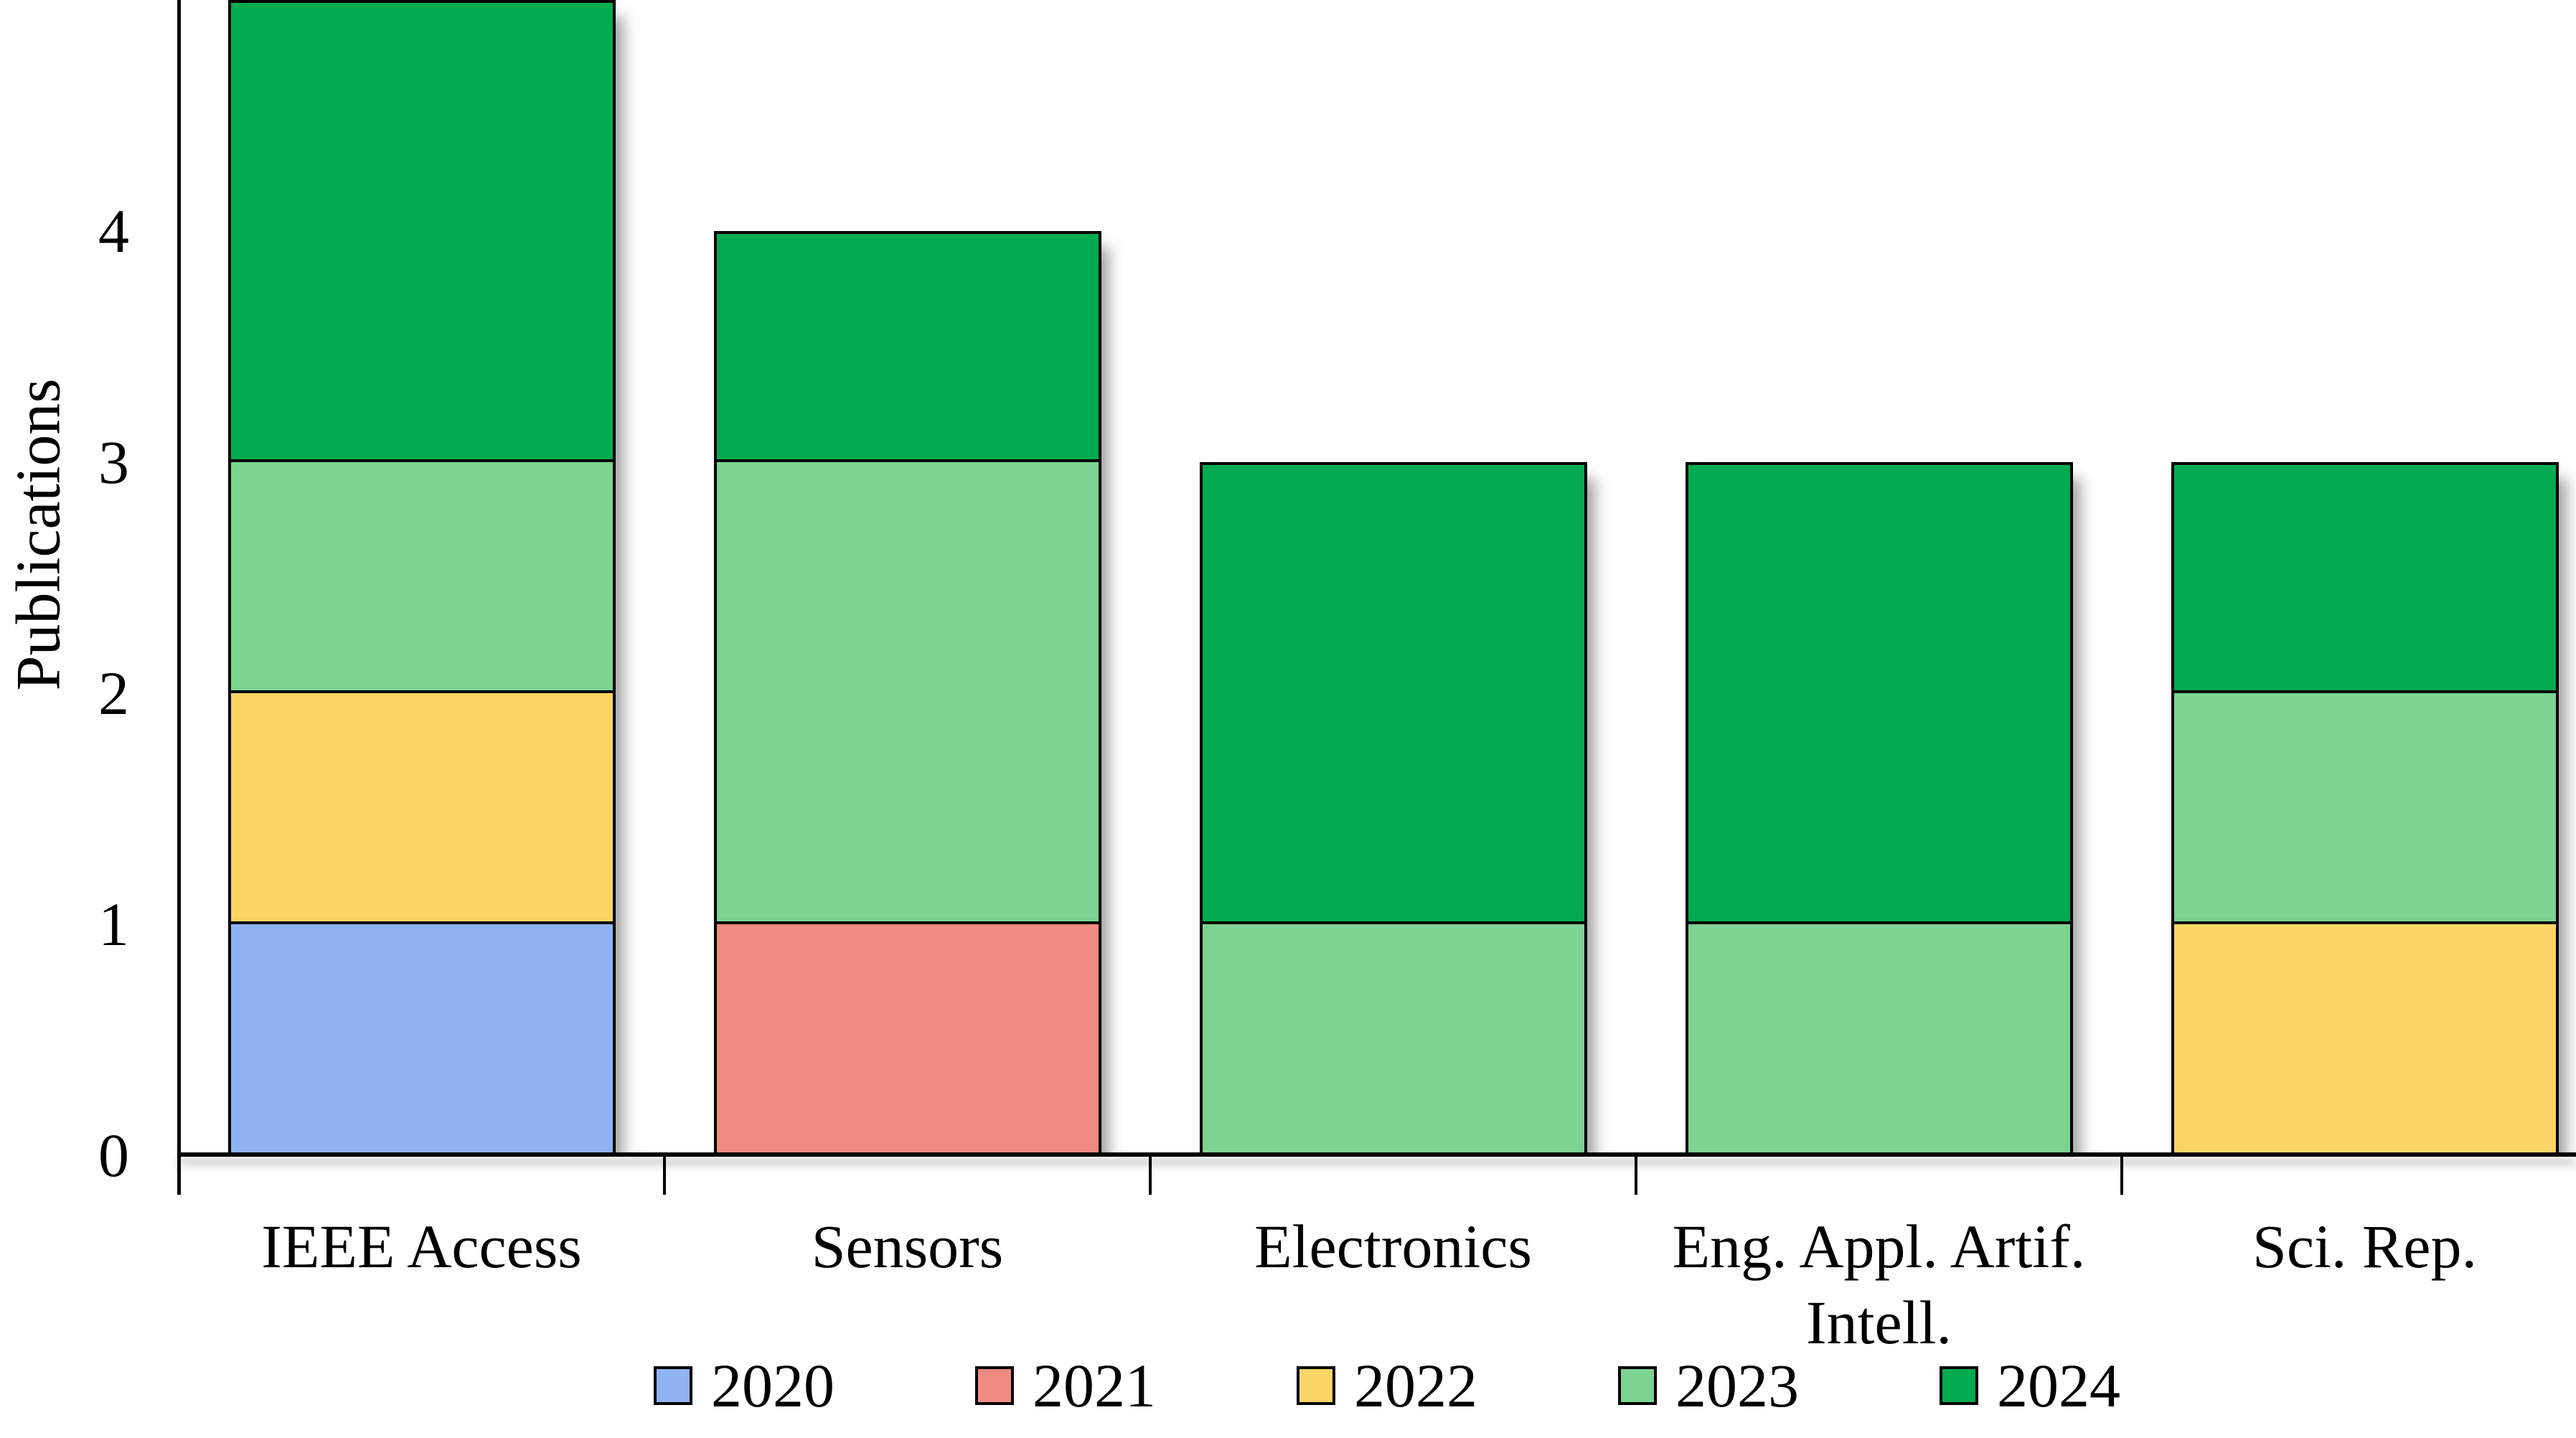 This screenshot has width=2576, height=1438. Describe the element at coordinates (1393, 693) in the screenshot. I see `bar-segment-electronics-2024` at that location.